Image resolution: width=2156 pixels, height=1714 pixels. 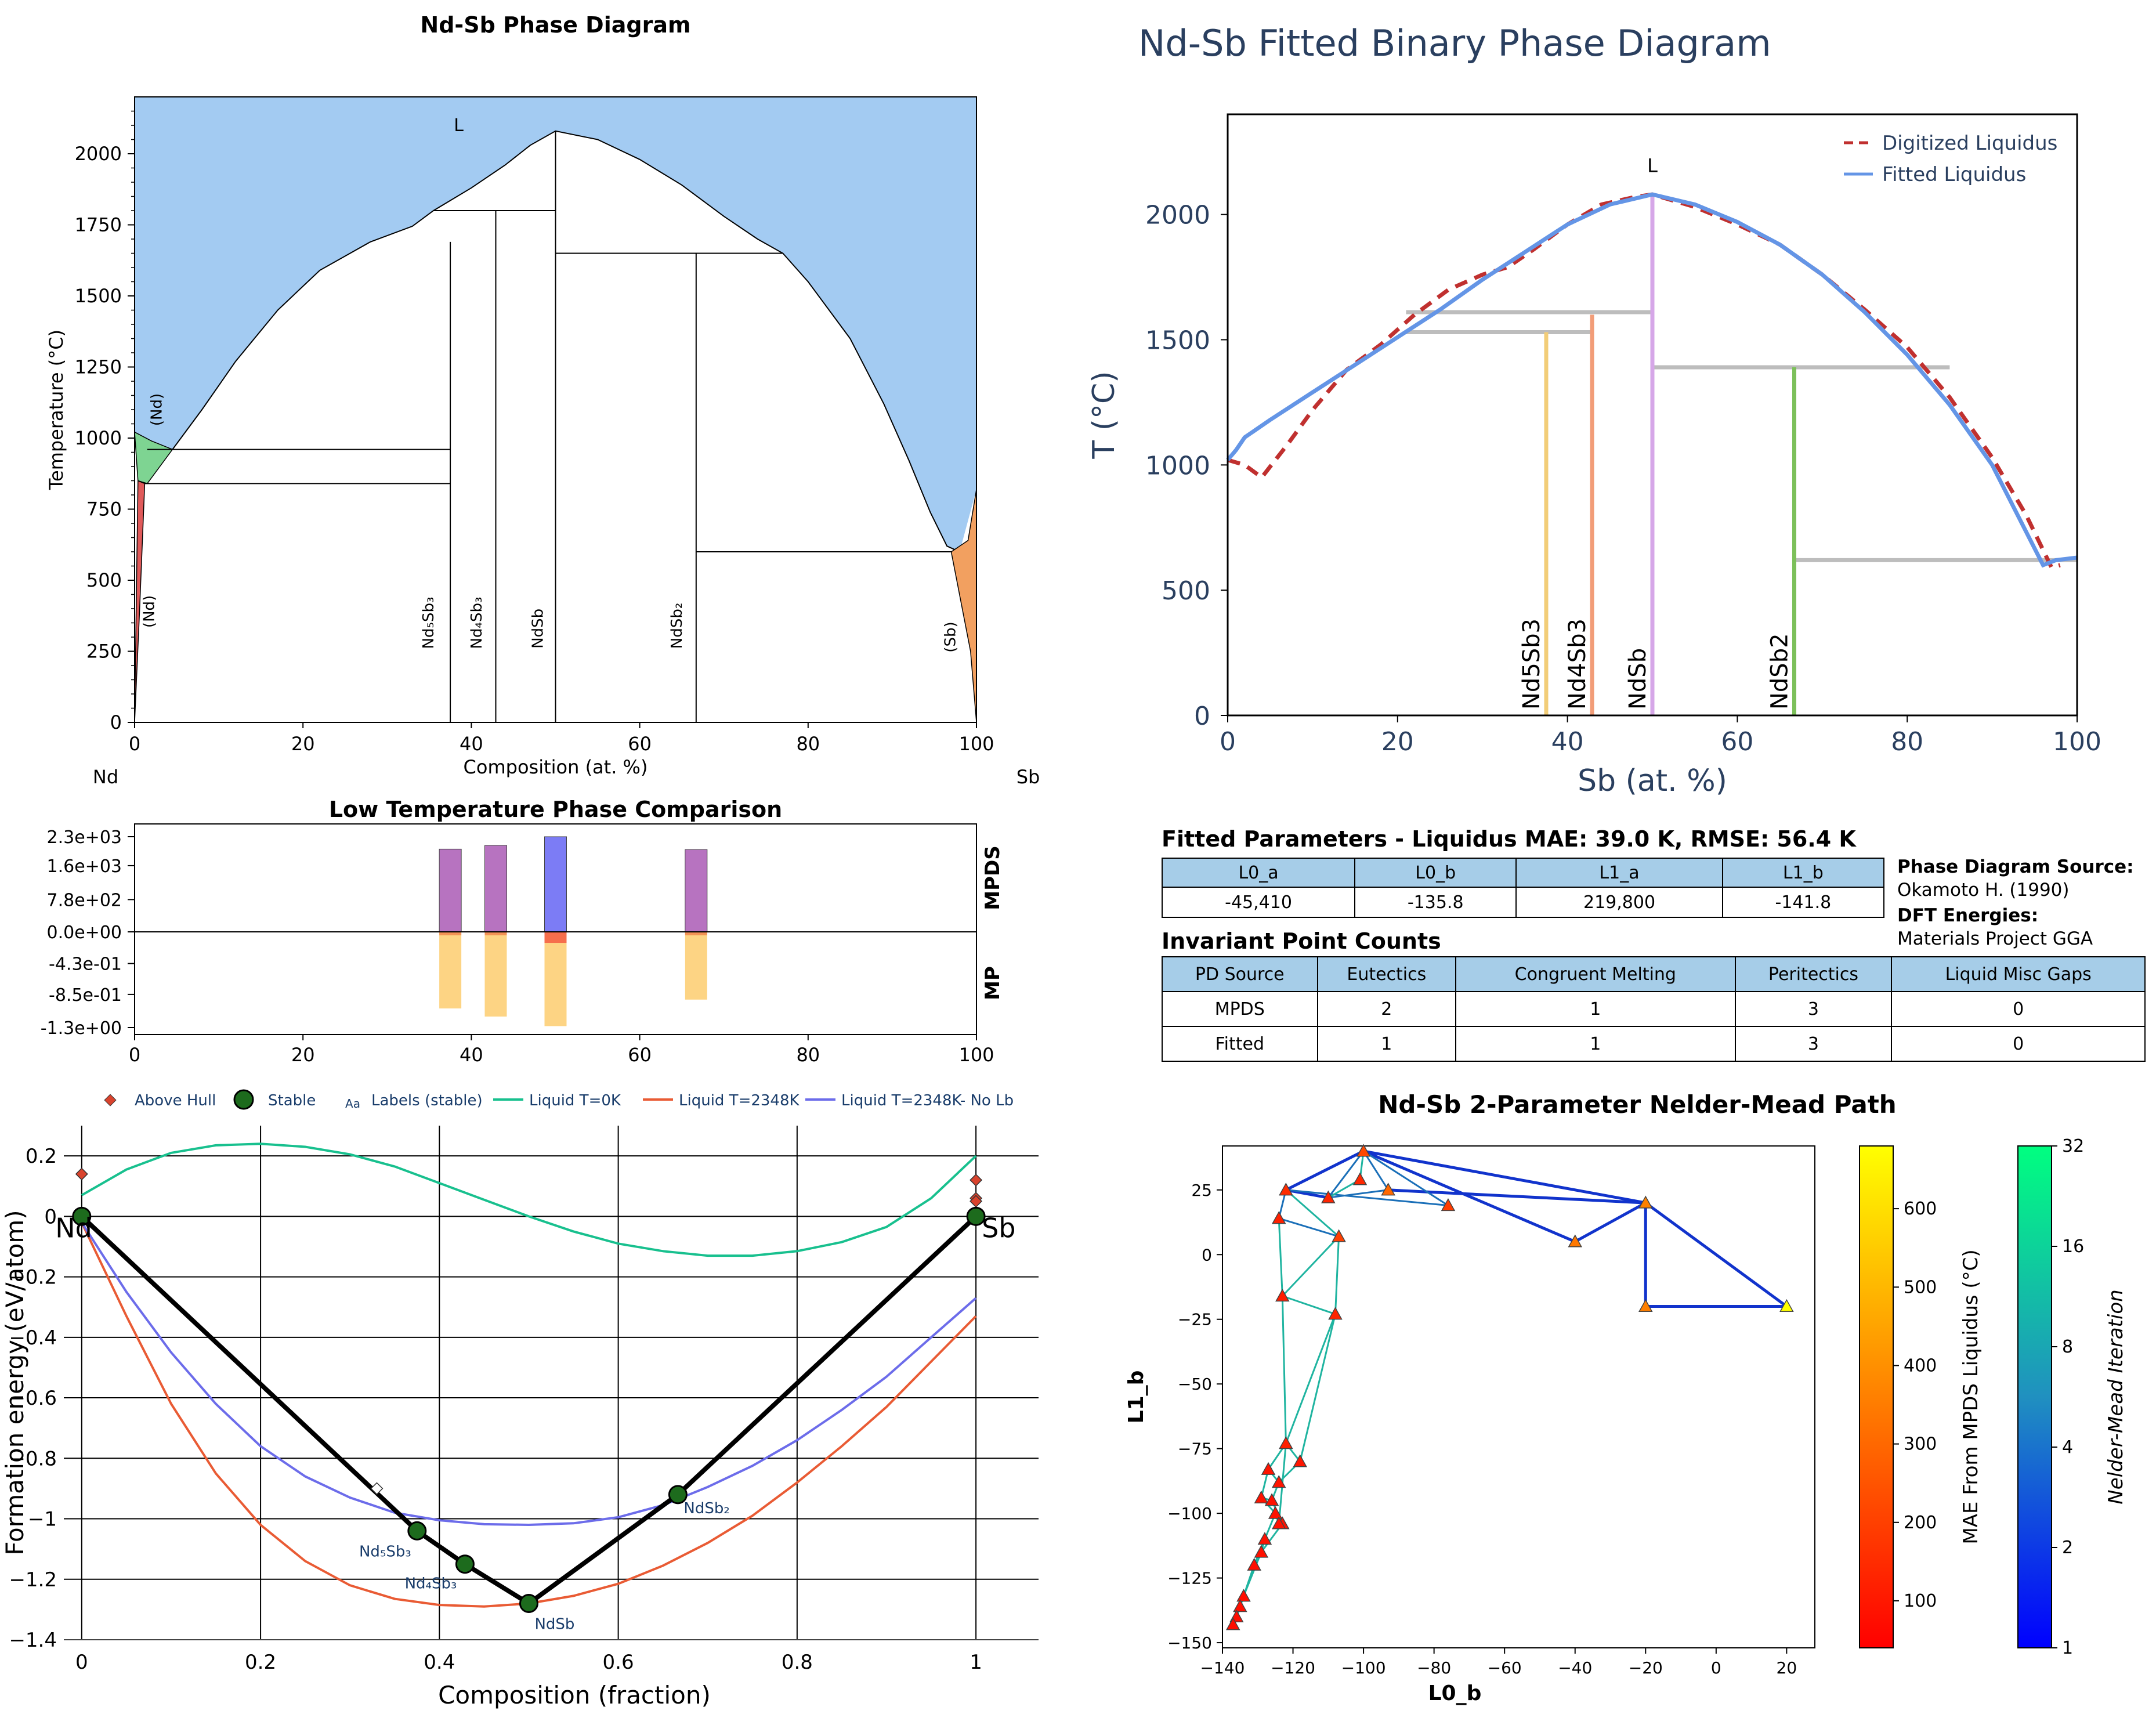 What do you see at coordinates (1575, 1668) in the screenshot?
I see `x-tick-label: −40` at bounding box center [1575, 1668].